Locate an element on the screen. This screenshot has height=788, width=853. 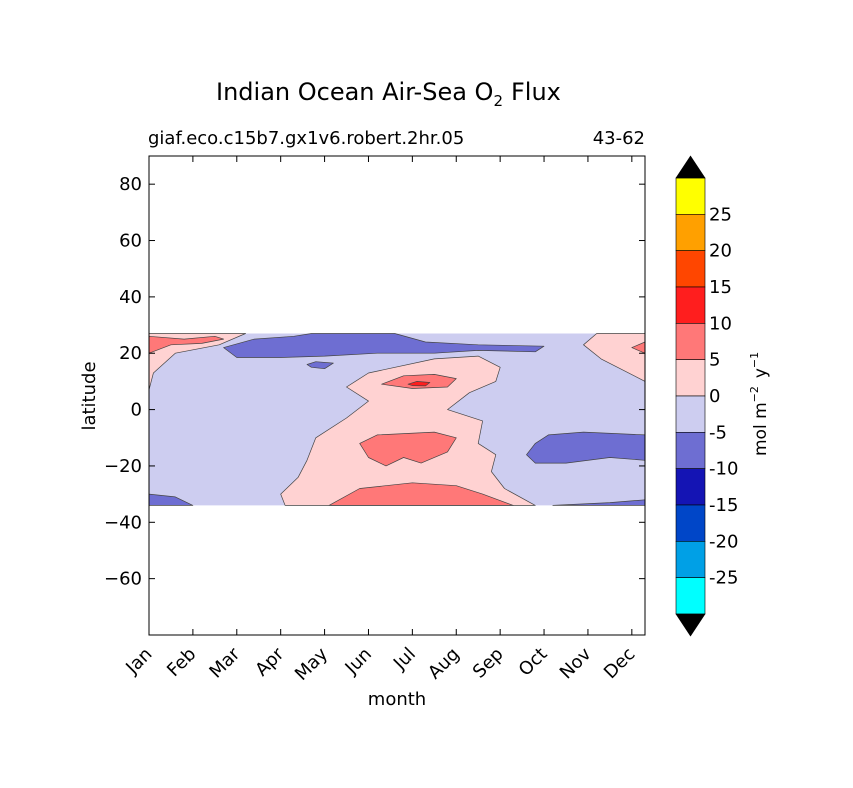
x-tick-label: May is located at coordinates (311, 663).